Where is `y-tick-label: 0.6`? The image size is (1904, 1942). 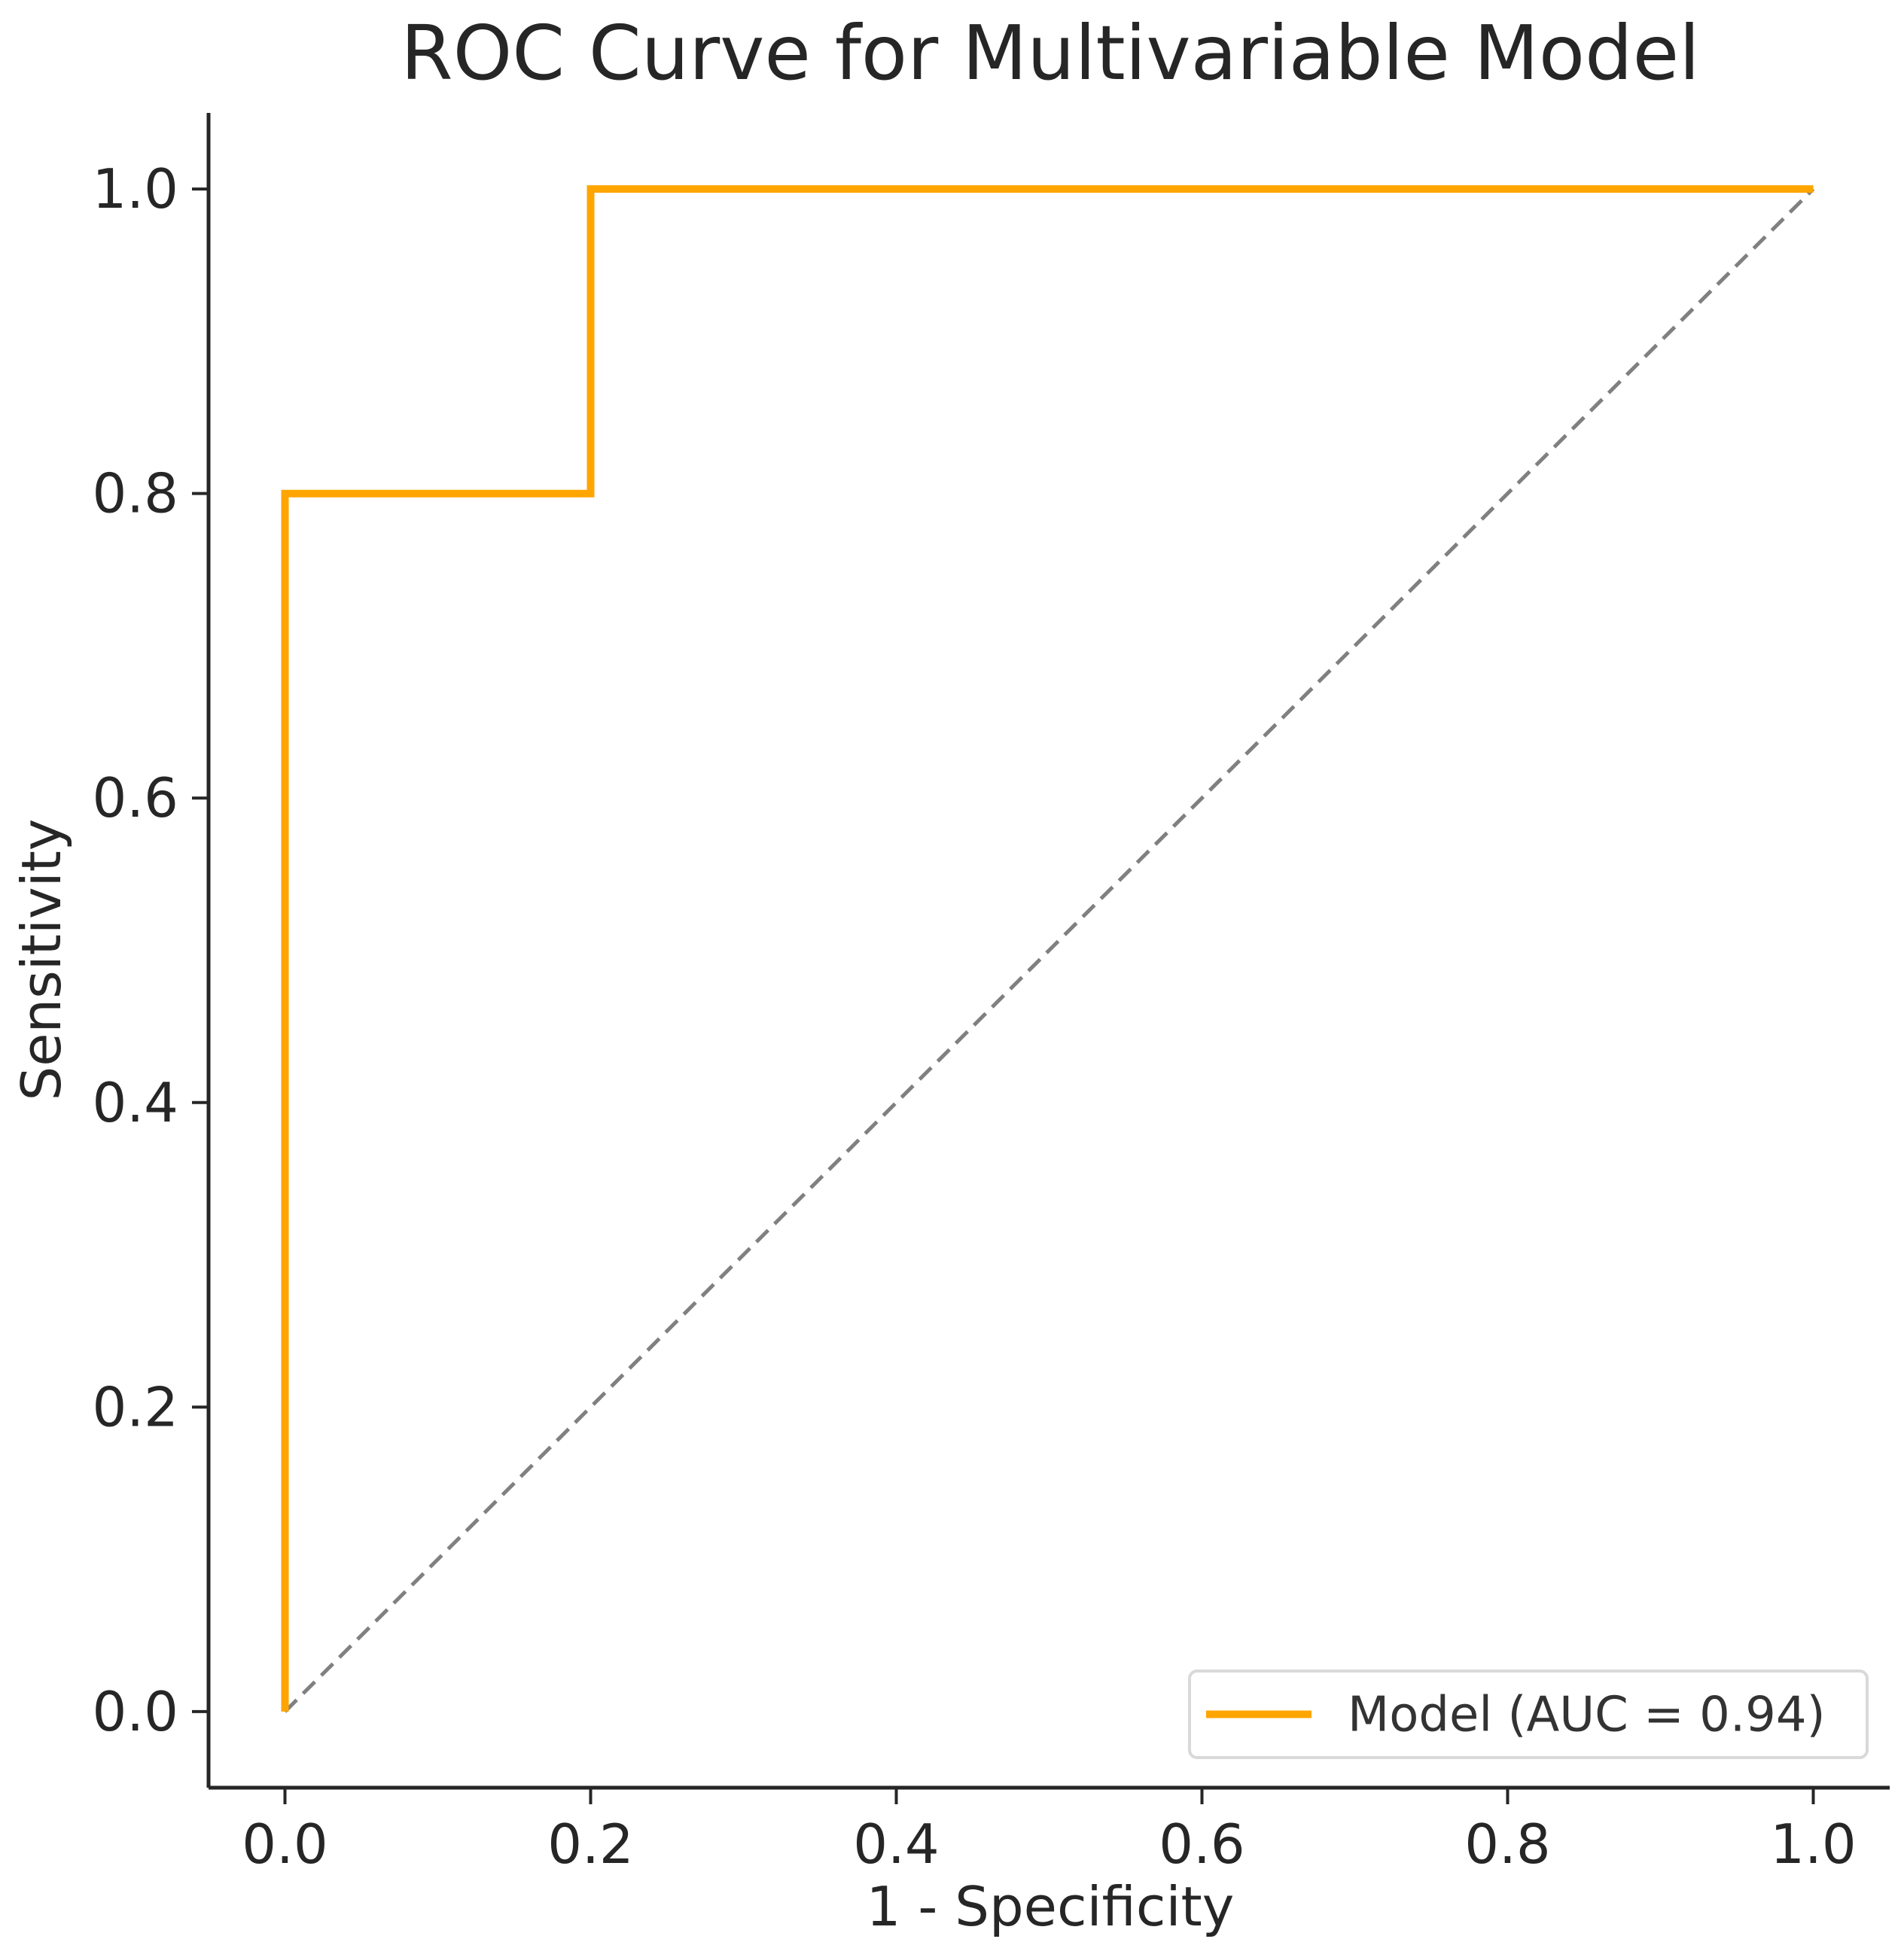
y-tick-label: 0.6 is located at coordinates (135, 797).